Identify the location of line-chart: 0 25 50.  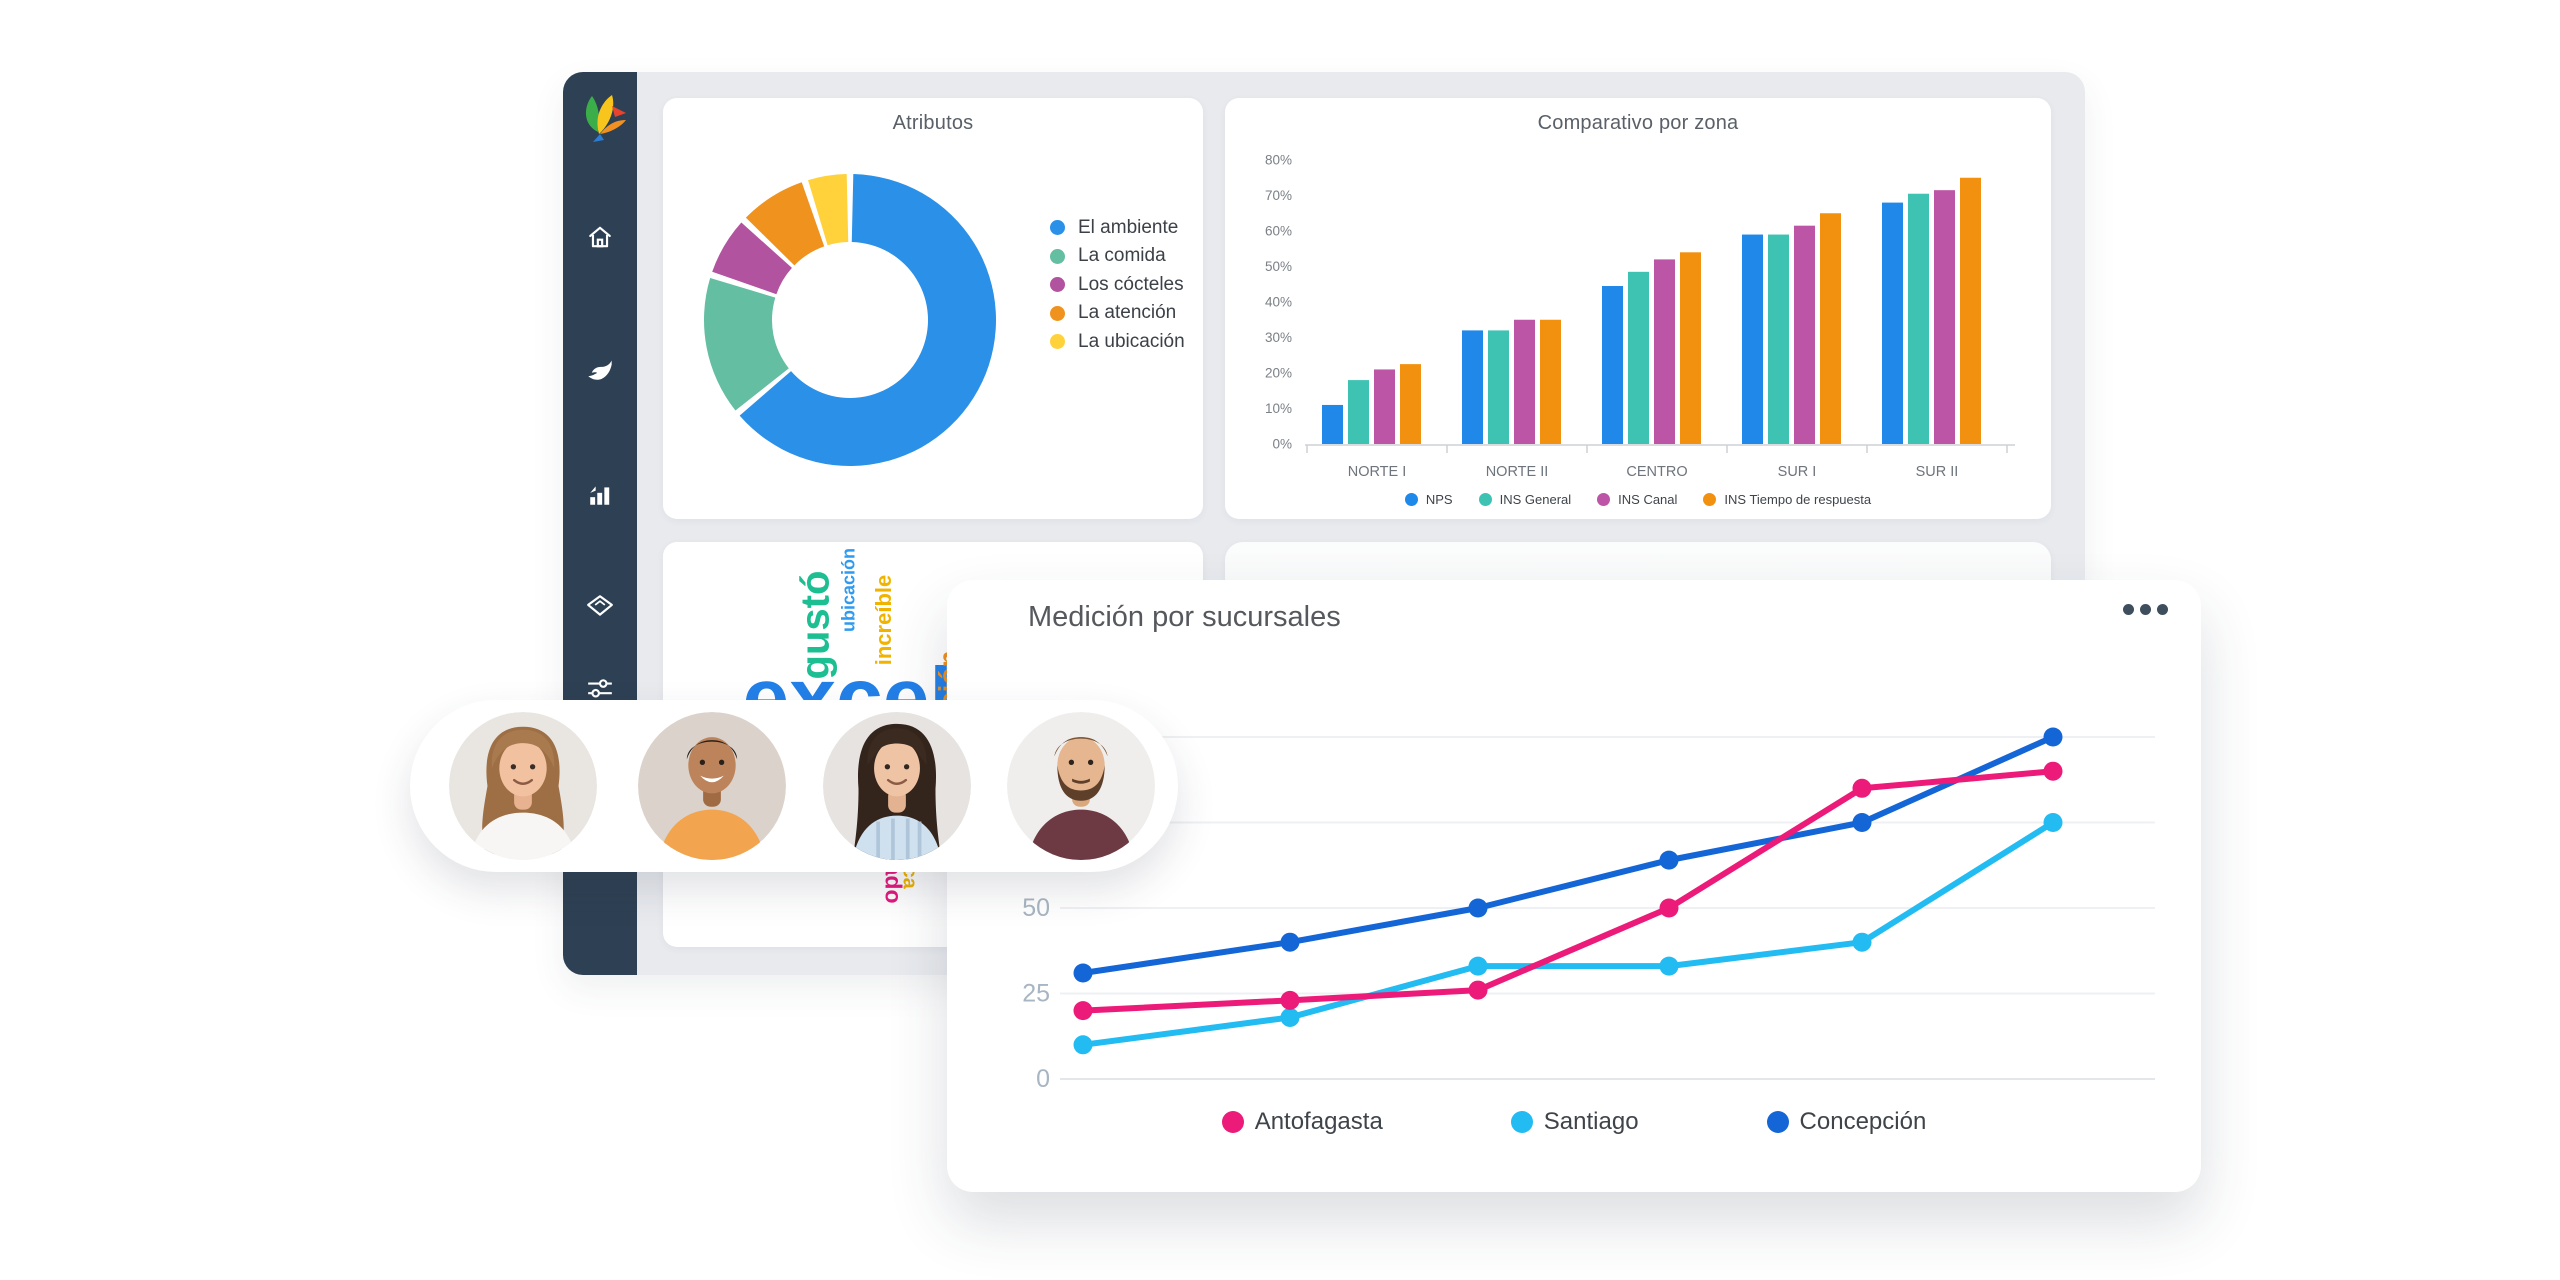
(1588, 910).